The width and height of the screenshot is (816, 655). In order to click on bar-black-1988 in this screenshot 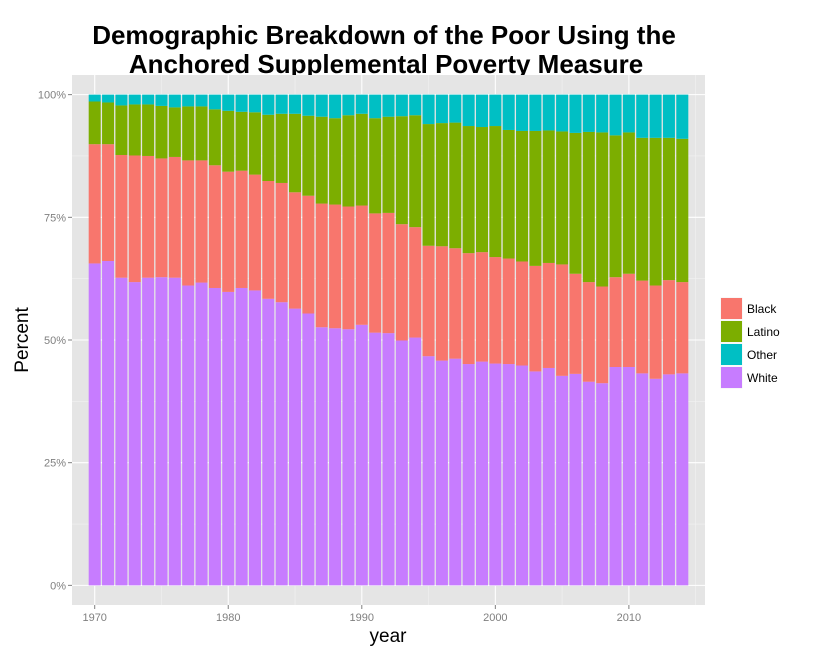, I will do `click(335, 266)`.